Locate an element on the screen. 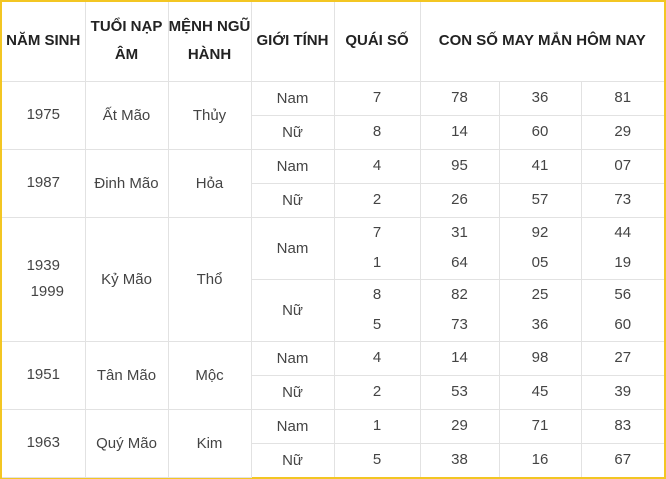 The width and height of the screenshot is (666, 479). quai-so-value: 2 is located at coordinates (377, 391).